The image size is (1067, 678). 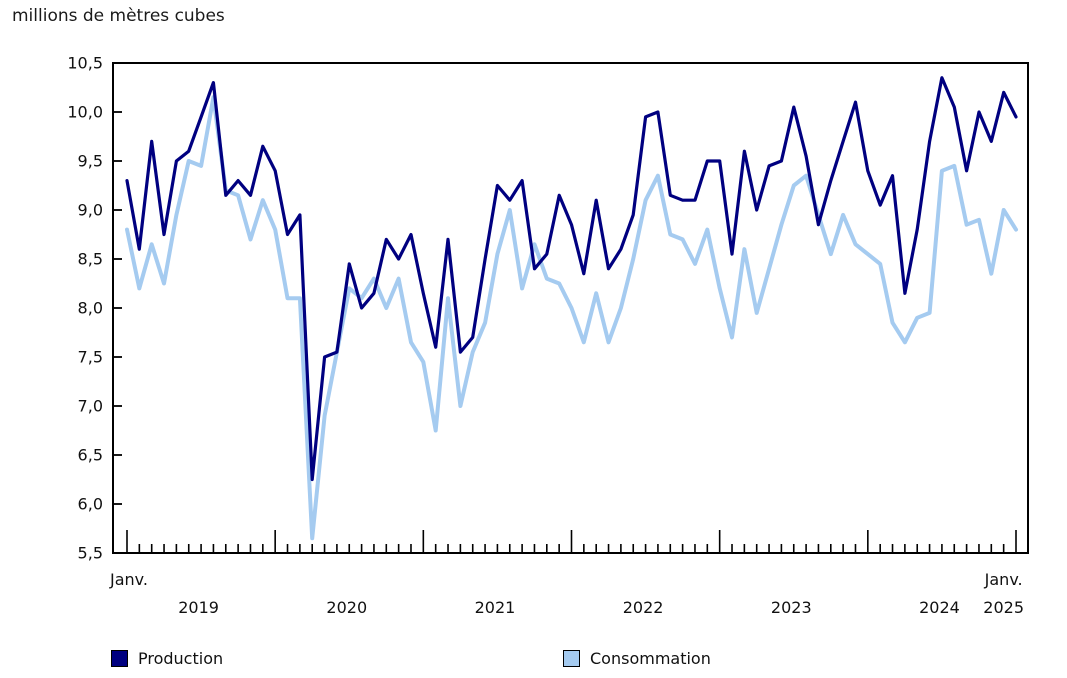 What do you see at coordinates (90, 406) in the screenshot?
I see `y-tick-label: 7,0` at bounding box center [90, 406].